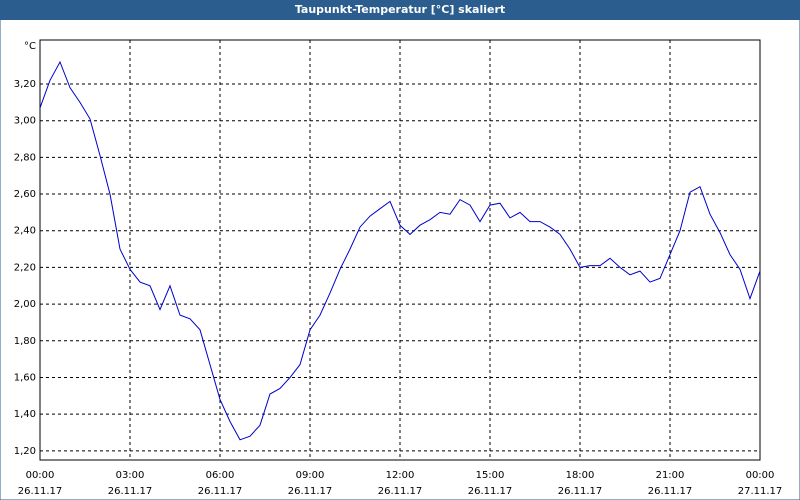 Image resolution: width=800 pixels, height=500 pixels. I want to click on x-tick-label: 03:00, so click(130, 475).